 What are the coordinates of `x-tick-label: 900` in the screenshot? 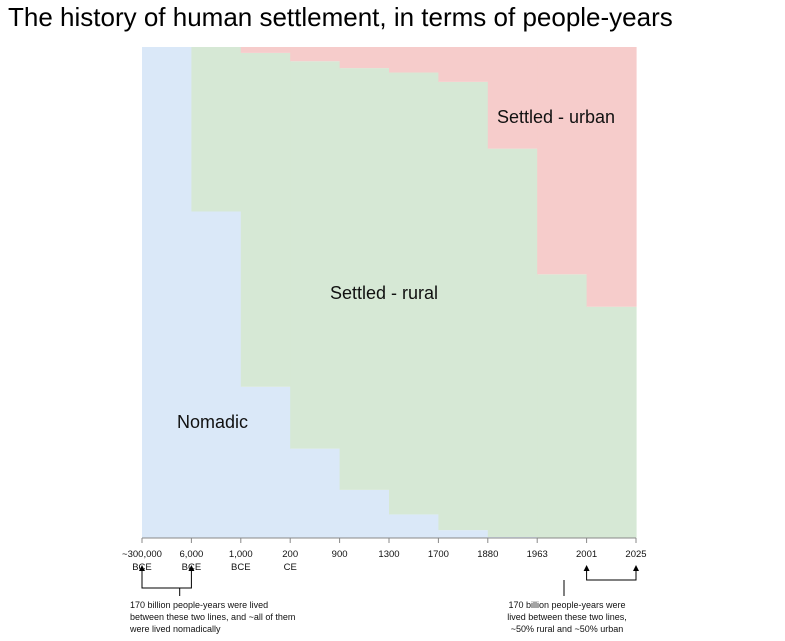 It's located at (340, 554).